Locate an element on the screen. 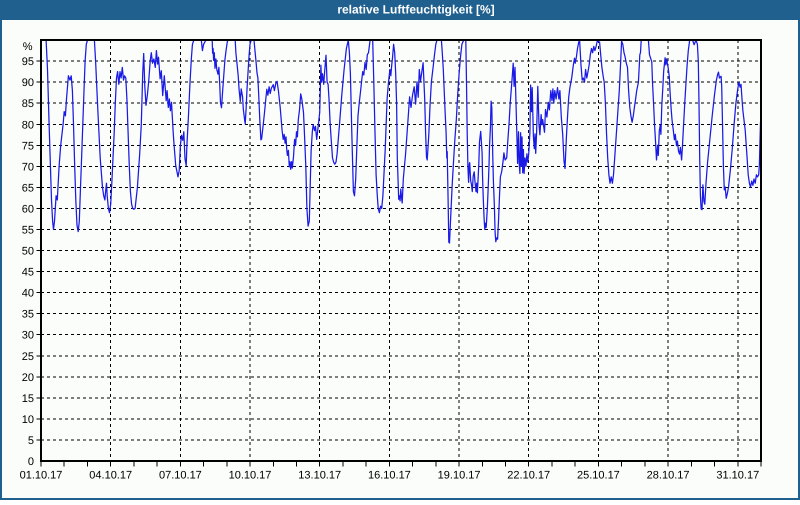 This screenshot has height=505, width=800. svg-text: 60 is located at coordinates (28, 209).